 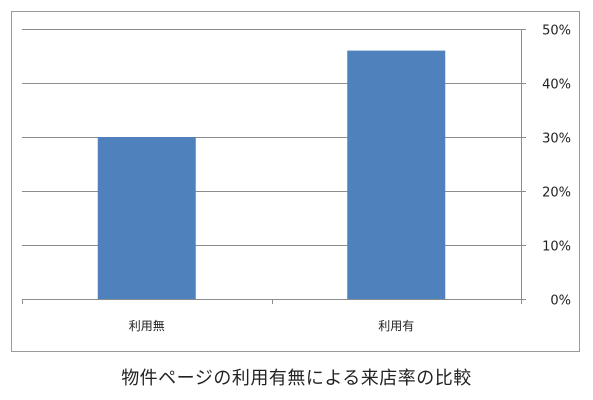 I want to click on y-tick-label: 30%, so click(x=556, y=139).